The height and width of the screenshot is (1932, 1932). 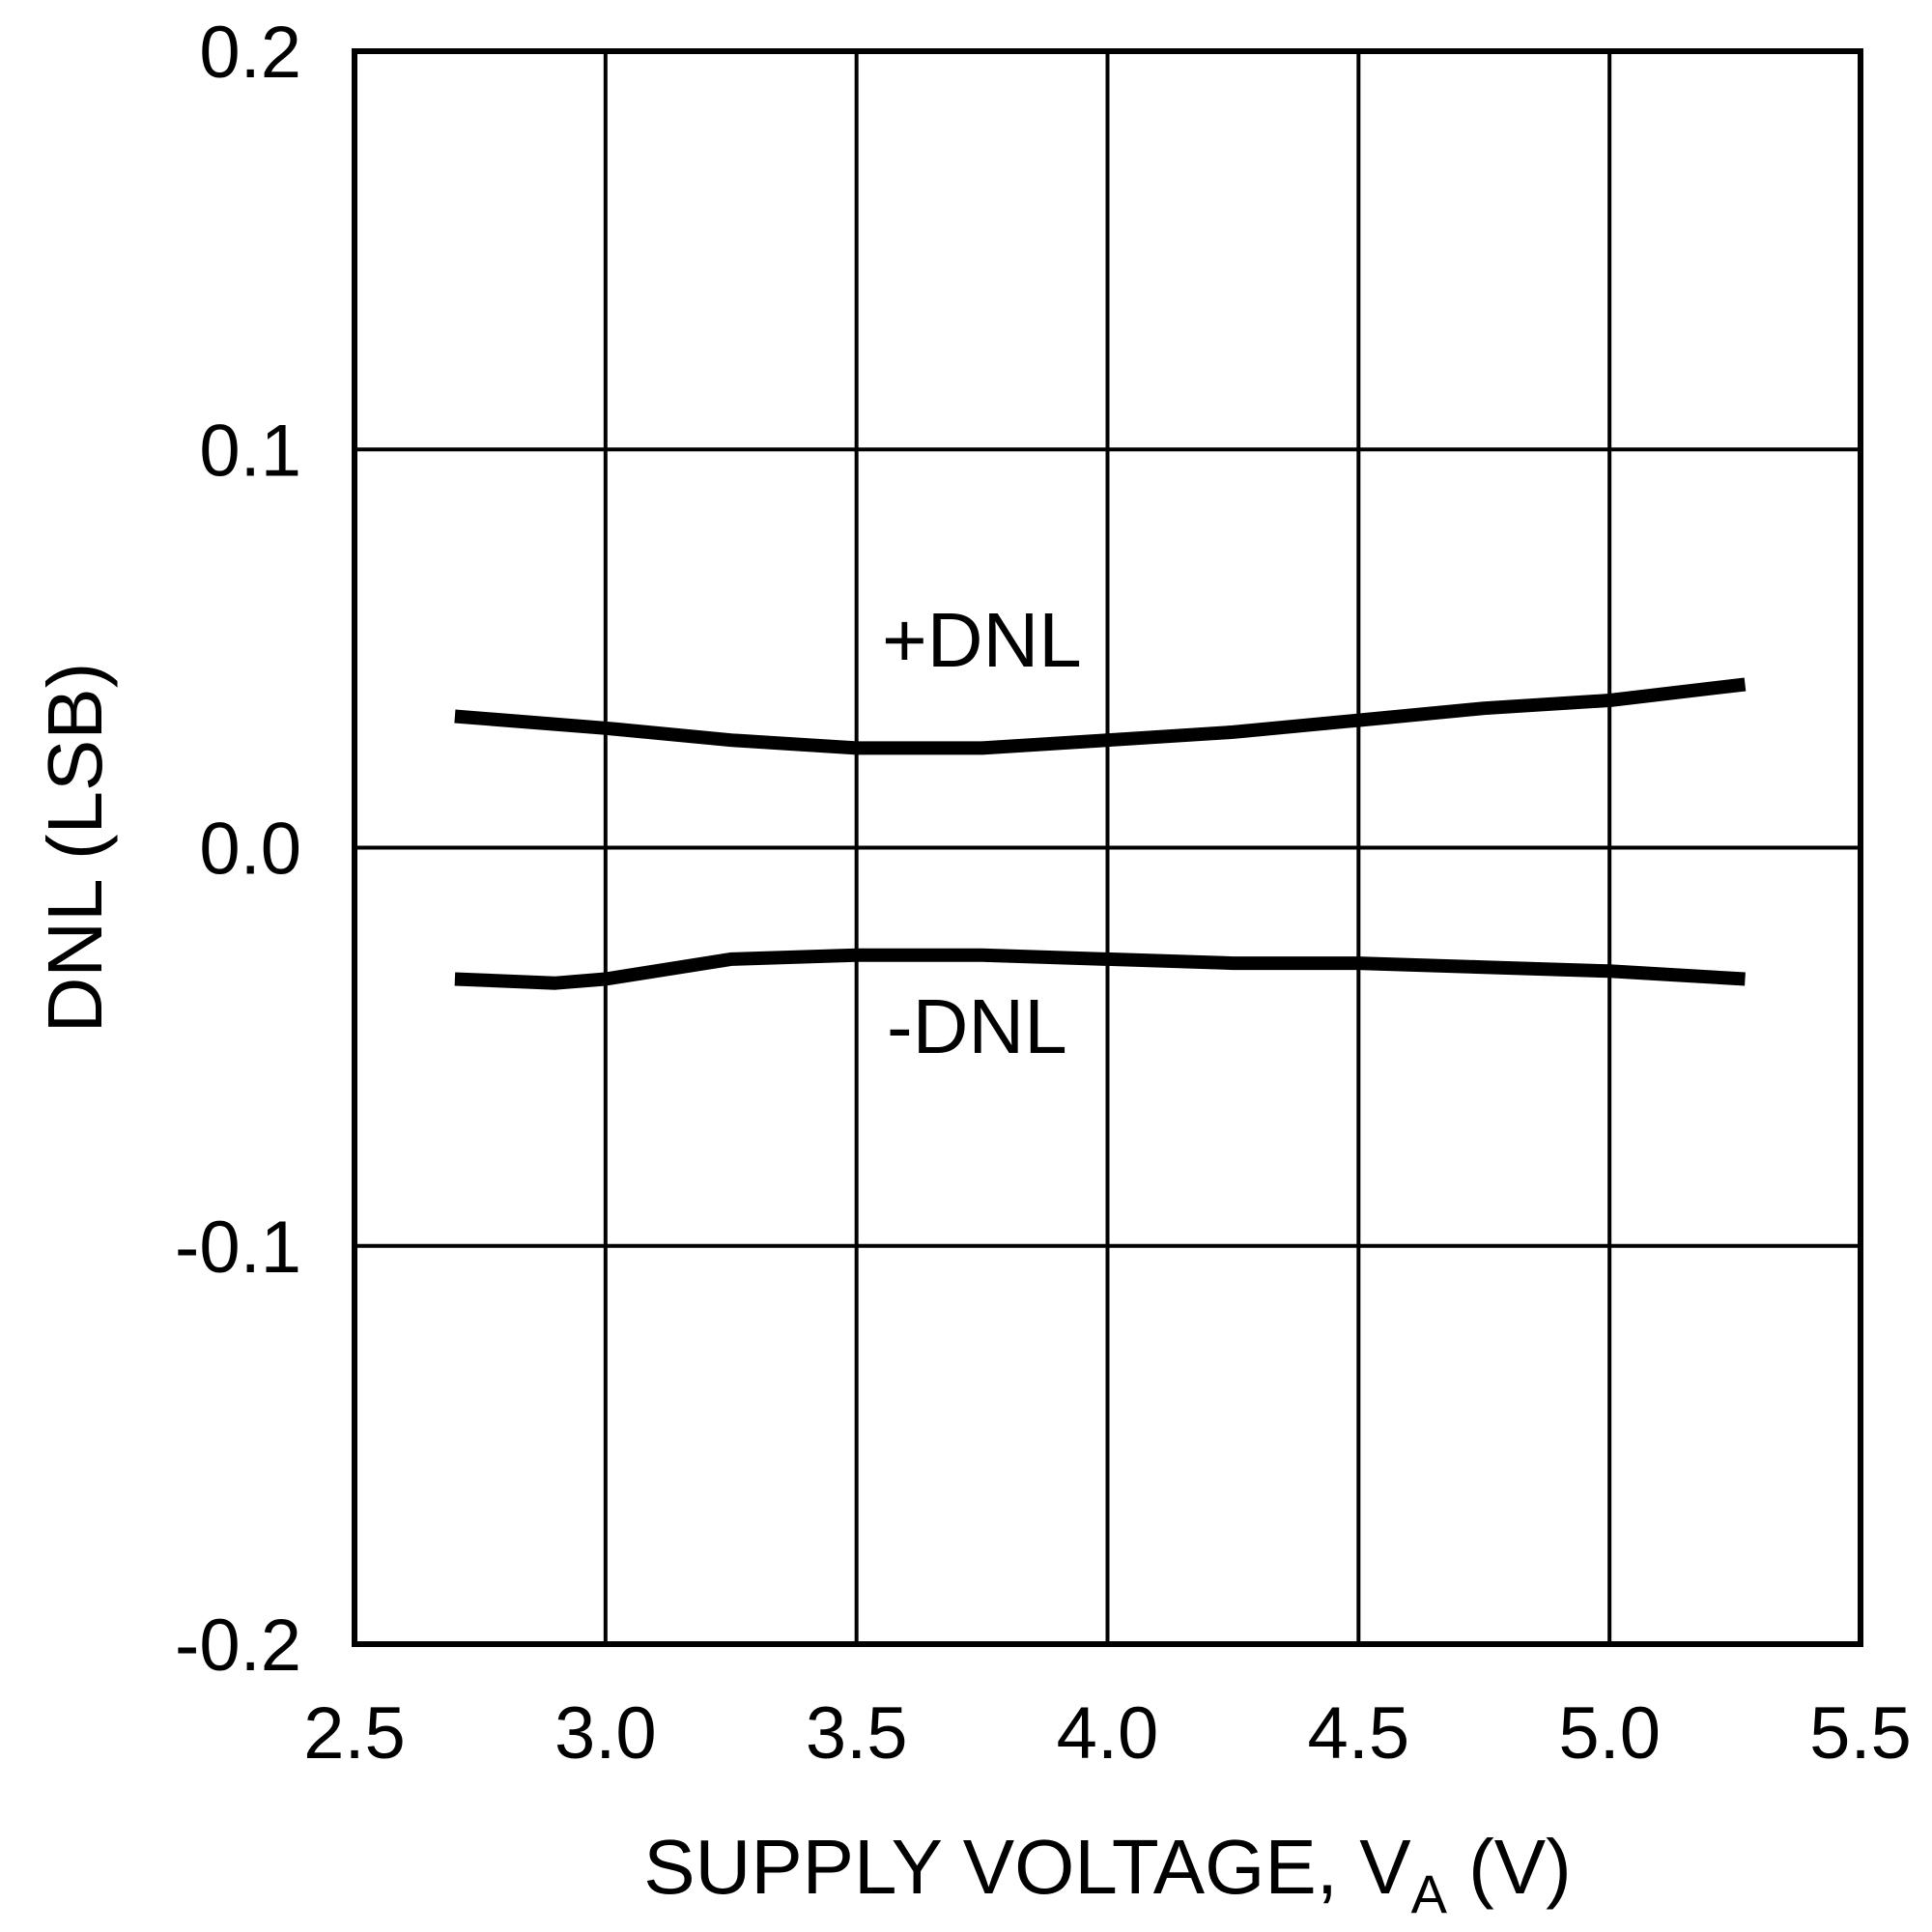 What do you see at coordinates (1609, 1733) in the screenshot?
I see `x-tick-label: 5.0` at bounding box center [1609, 1733].